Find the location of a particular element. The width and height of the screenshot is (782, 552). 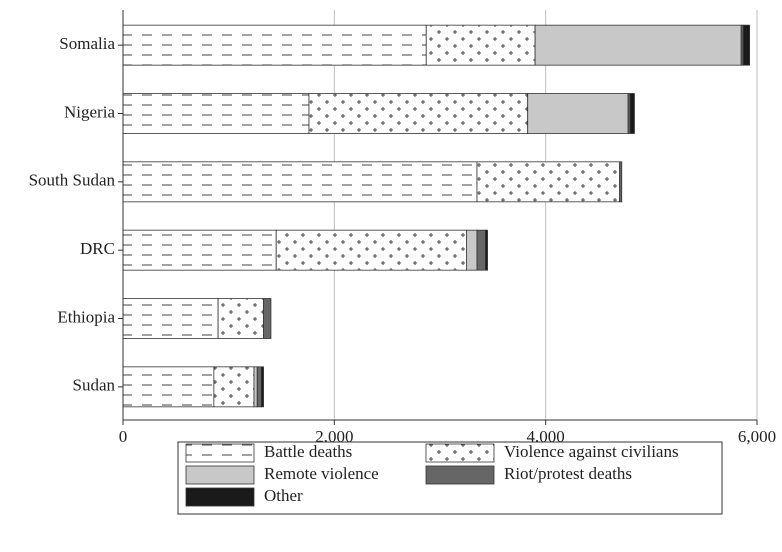

bar-drc-remote-violence is located at coordinates (472, 250).